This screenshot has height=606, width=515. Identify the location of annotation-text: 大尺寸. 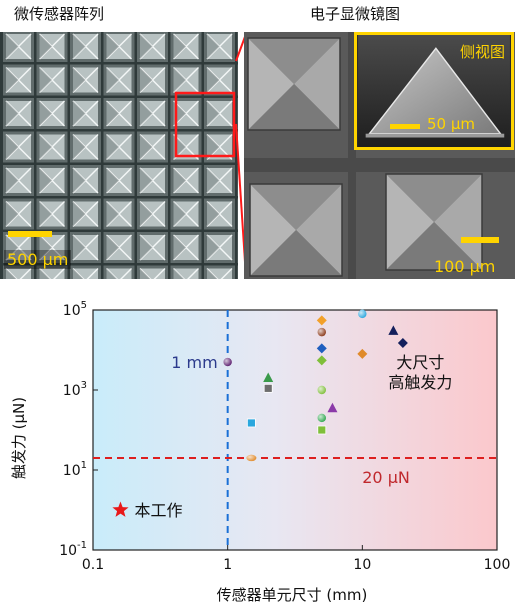
(420, 362).